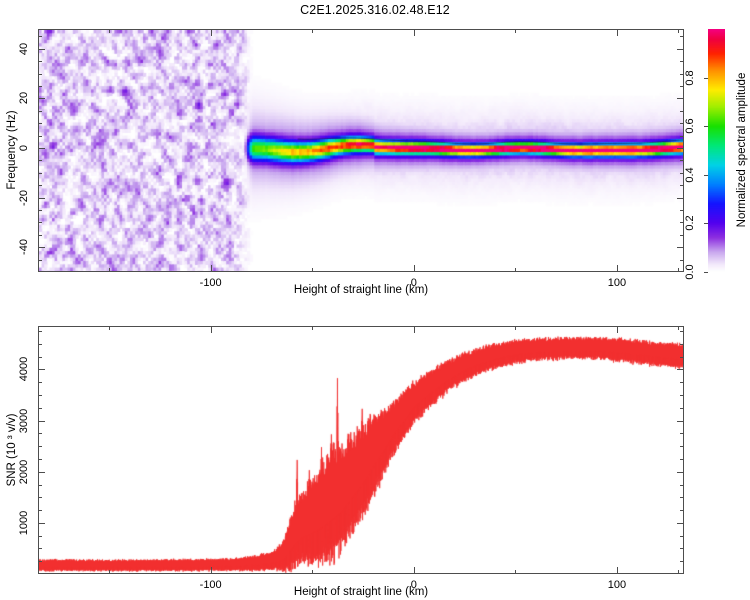 The image size is (750, 600). What do you see at coordinates (716, 150) in the screenshot?
I see `colorbar` at bounding box center [716, 150].